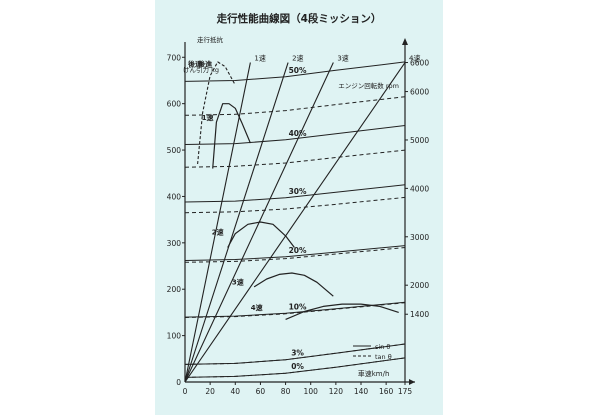  Describe the element at coordinates (405, 391) in the screenshot. I see `x-tick-label: 175` at that location.